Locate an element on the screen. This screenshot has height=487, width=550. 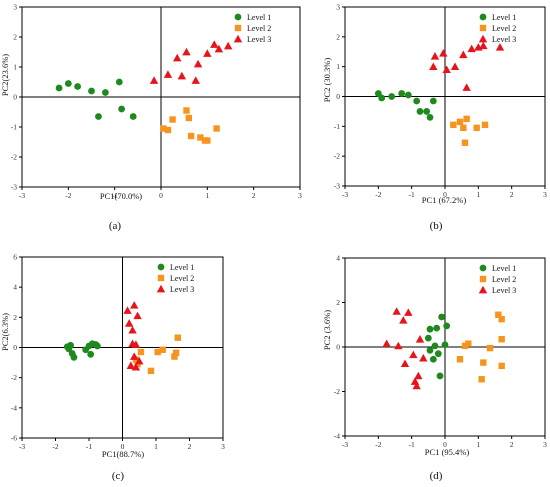
x-axis-label: PC1 (95.4%) is located at coordinates (447, 452).